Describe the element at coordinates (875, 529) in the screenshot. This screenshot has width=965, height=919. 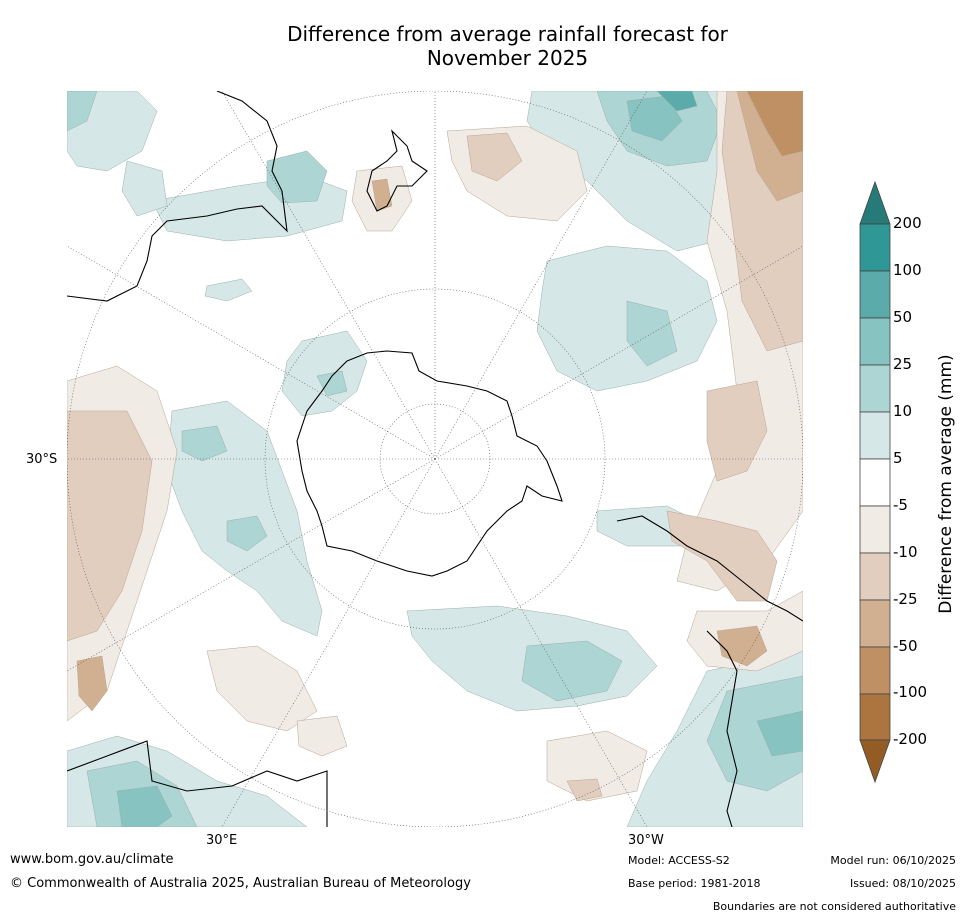
I see `colorbar-band-m5-m10` at that location.